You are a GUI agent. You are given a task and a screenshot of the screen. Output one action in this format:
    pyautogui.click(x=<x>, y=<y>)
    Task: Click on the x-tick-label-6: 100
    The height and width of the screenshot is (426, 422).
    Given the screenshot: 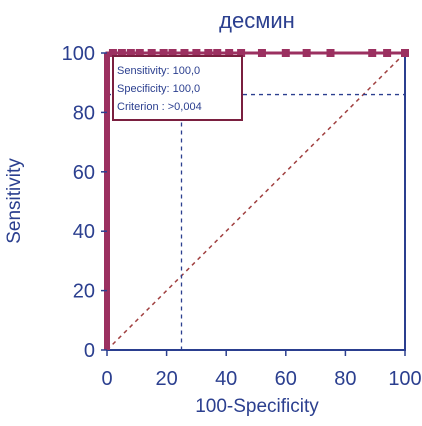 What is the action you would take?
    pyautogui.click(x=404, y=379)
    